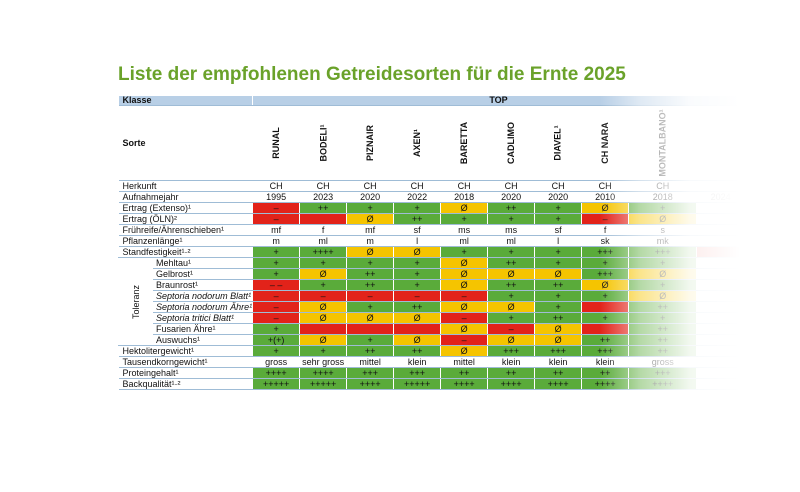 This screenshot has height=492, width=800. What do you see at coordinates (431, 340) in the screenshot?
I see `table-row: Auswuchs¹ +(+) Ø + Ø – Ø Ø ++ ++` at bounding box center [431, 340].